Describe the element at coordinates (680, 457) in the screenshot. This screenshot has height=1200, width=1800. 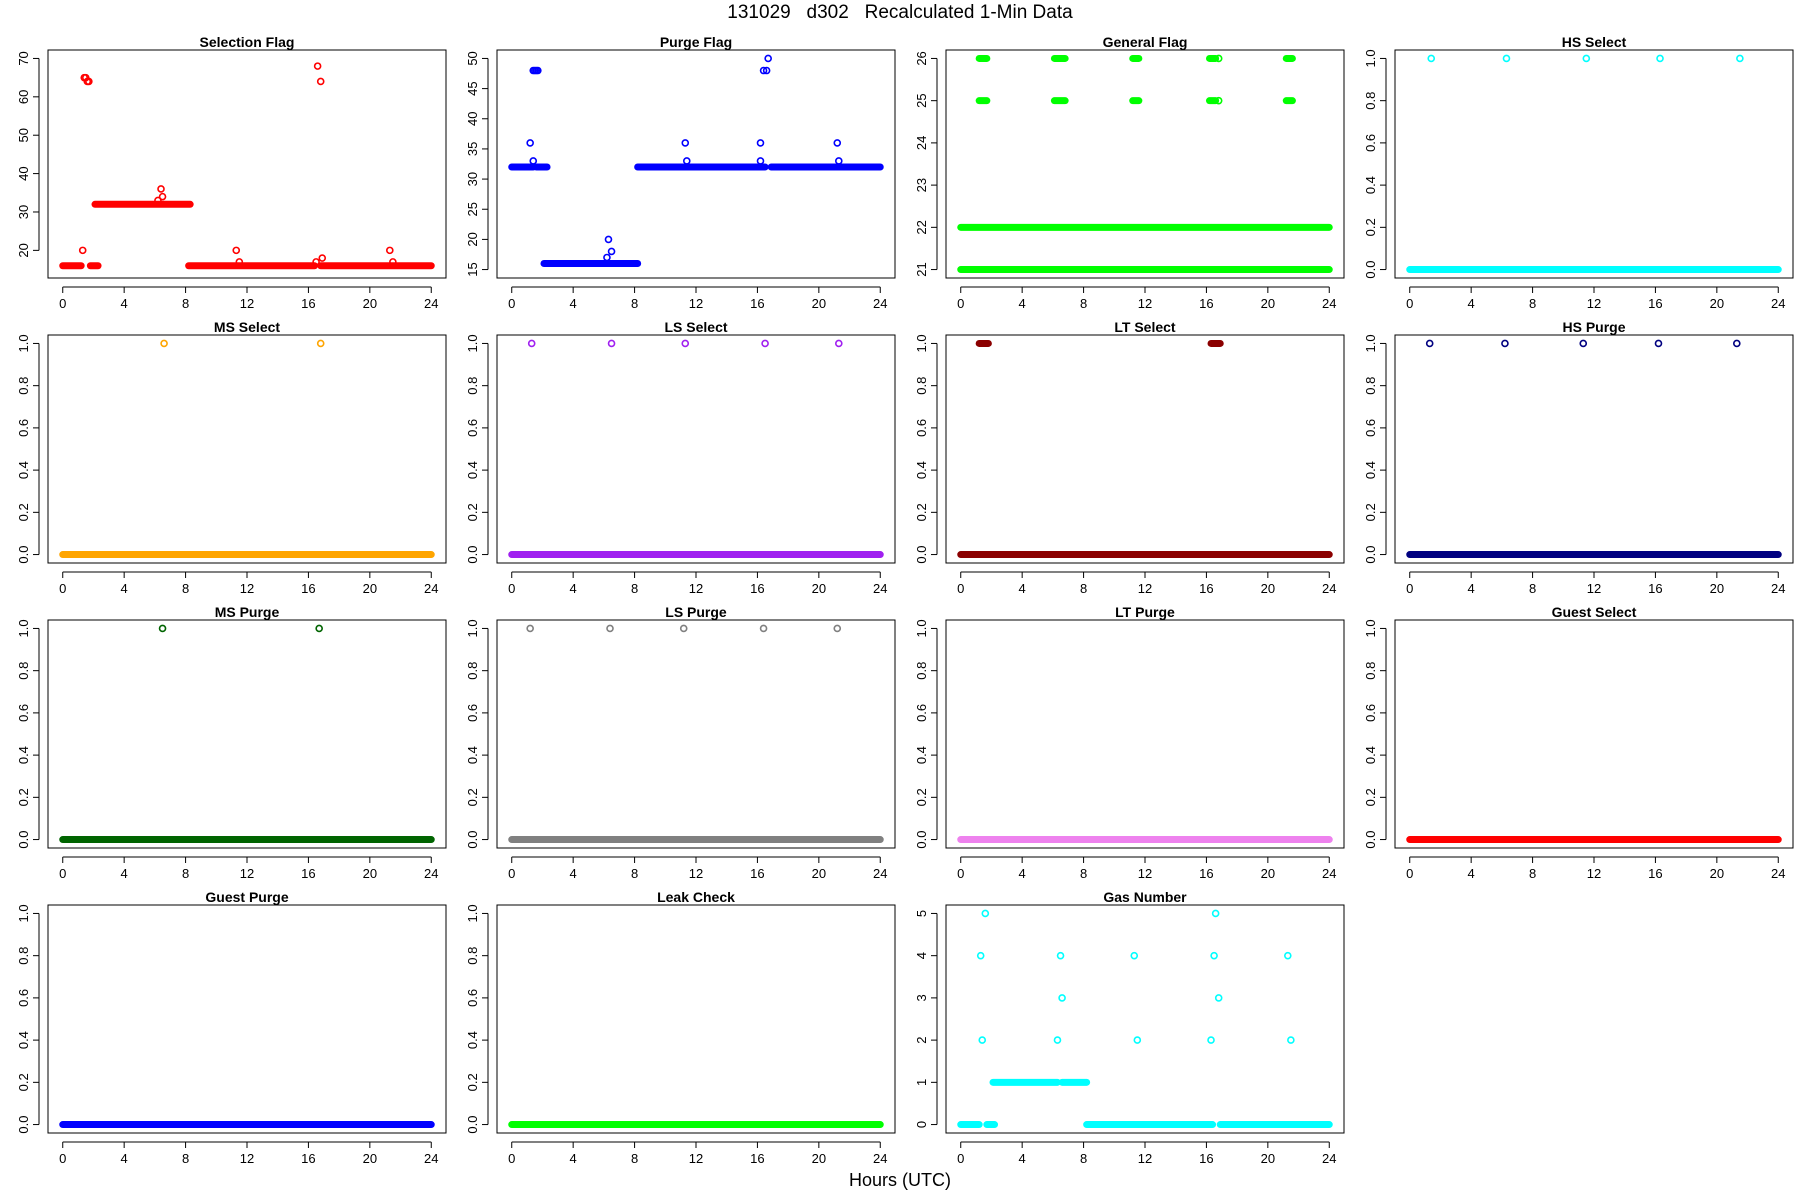
I see `panel-ls-select: LS Select 0 4 8 12 16 20 24 0.0 0.2 0.4 0.6 0.8 1.0` at that location.